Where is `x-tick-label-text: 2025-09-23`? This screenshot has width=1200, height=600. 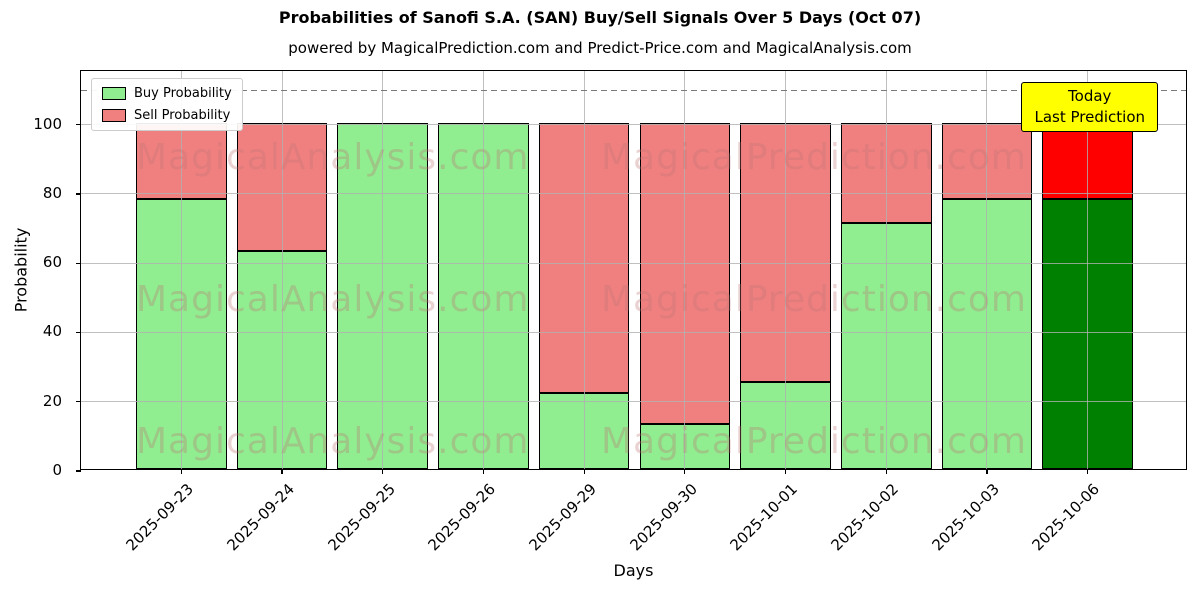 x-tick-label-text: 2025-09-23 is located at coordinates (160, 517).